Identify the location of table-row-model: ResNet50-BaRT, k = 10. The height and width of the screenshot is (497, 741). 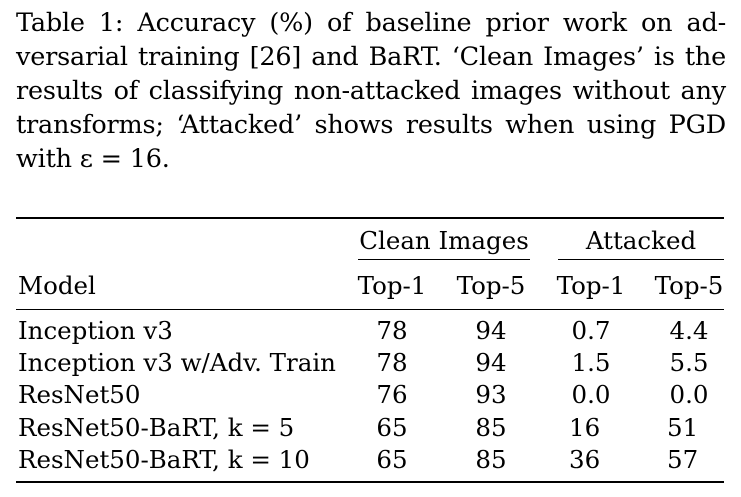
(164, 459).